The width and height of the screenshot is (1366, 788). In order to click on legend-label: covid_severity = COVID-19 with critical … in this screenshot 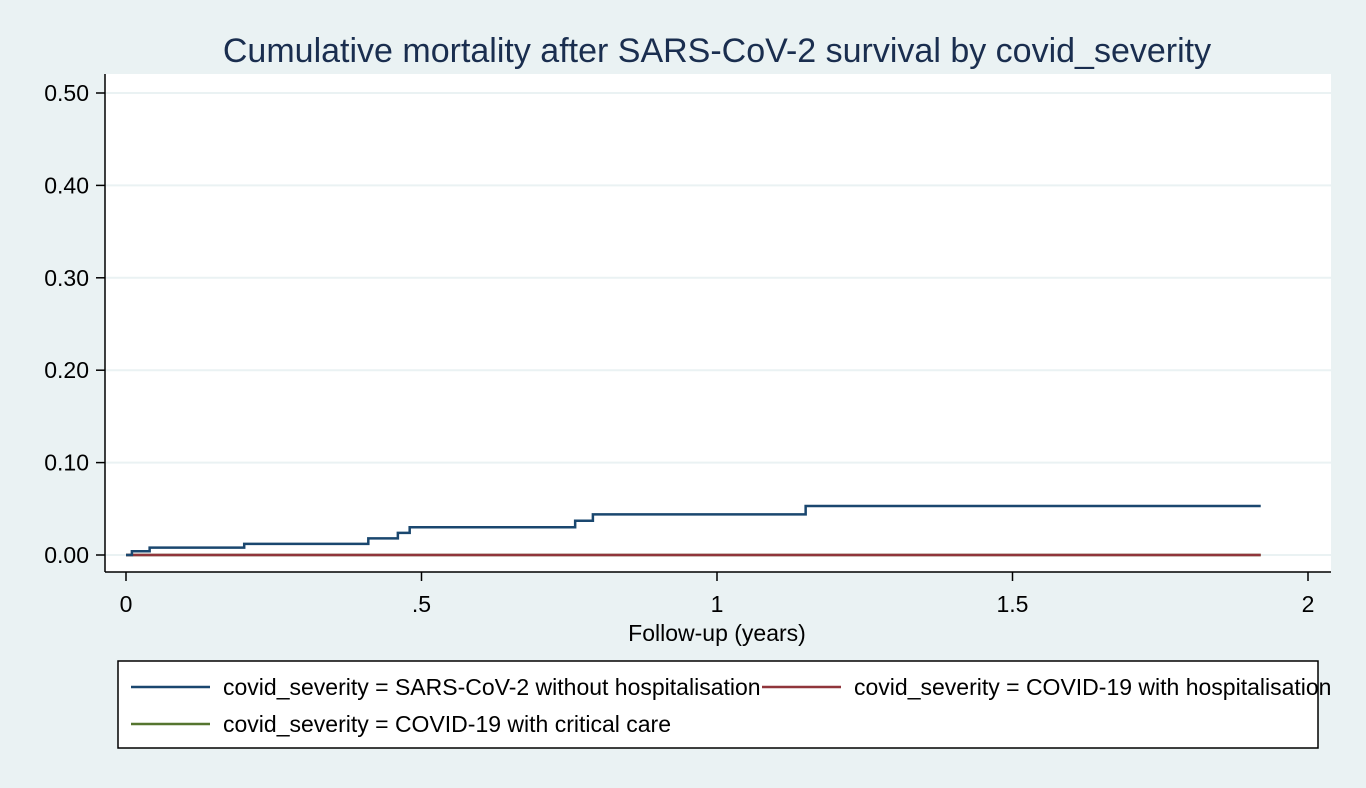, I will do `click(447, 724)`.